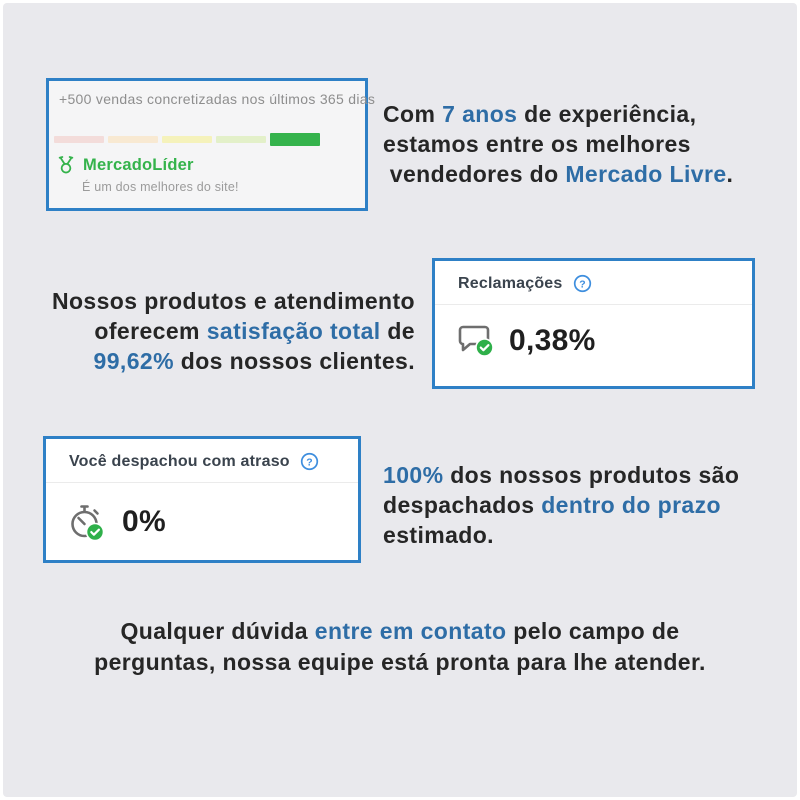 This screenshot has height=800, width=800. What do you see at coordinates (552, 340) in the screenshot?
I see `complaints-value: 0,38%` at bounding box center [552, 340].